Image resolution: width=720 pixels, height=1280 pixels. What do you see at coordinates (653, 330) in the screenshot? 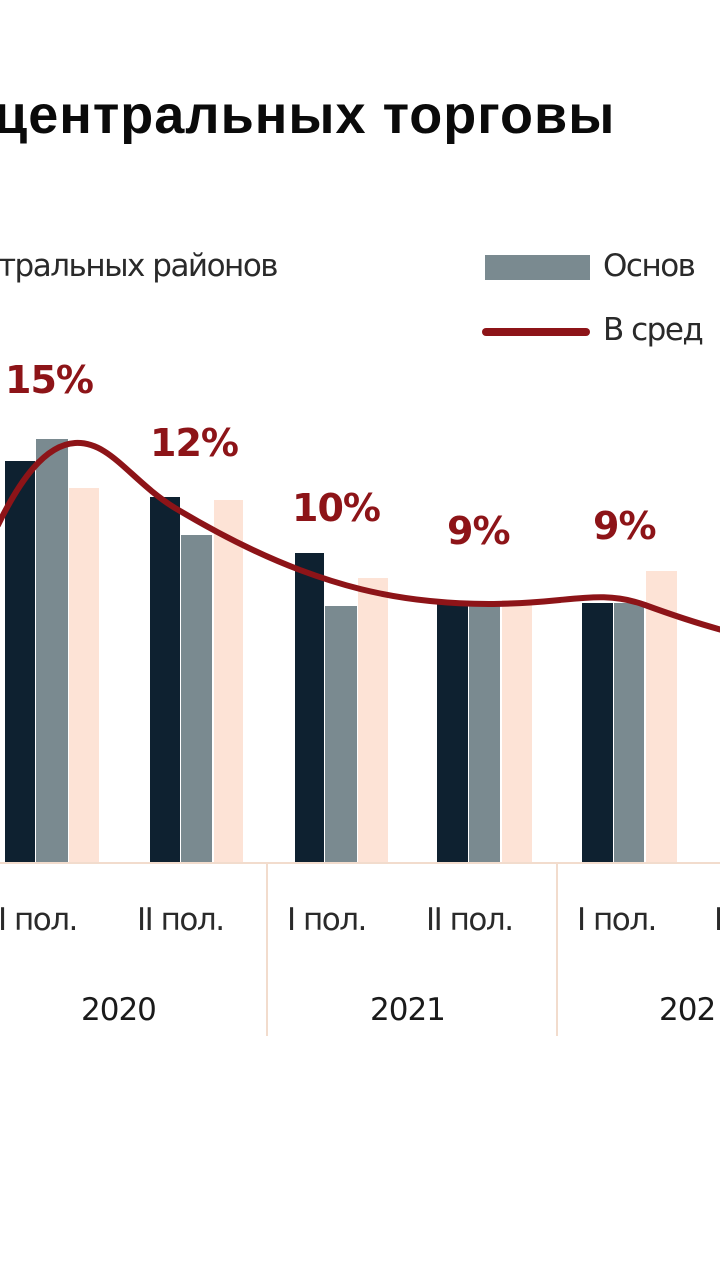
I see `legend-label-average: В сред` at bounding box center [653, 330].